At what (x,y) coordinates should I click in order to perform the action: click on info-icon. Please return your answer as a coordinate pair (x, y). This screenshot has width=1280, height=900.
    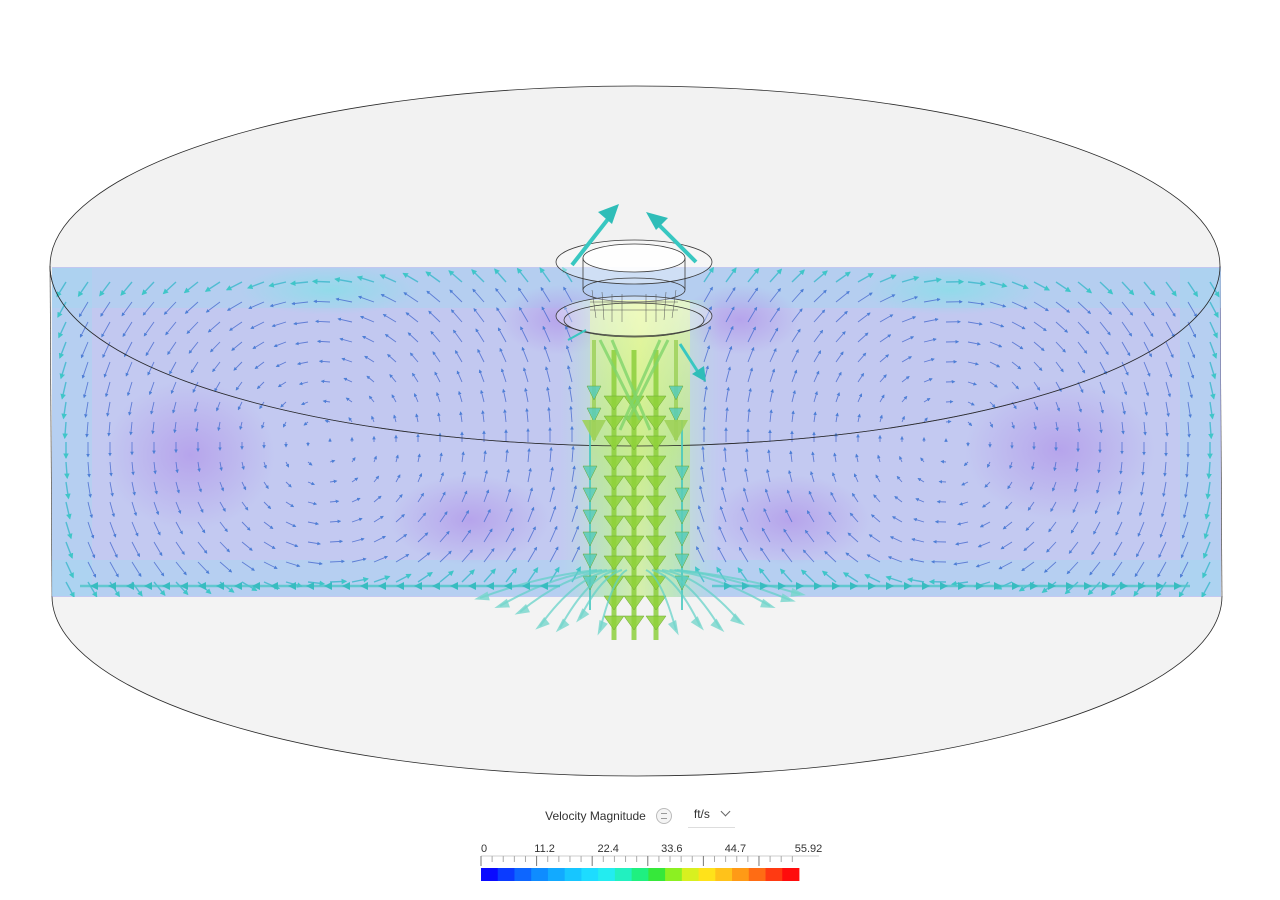
    Looking at the image, I should click on (663, 816).